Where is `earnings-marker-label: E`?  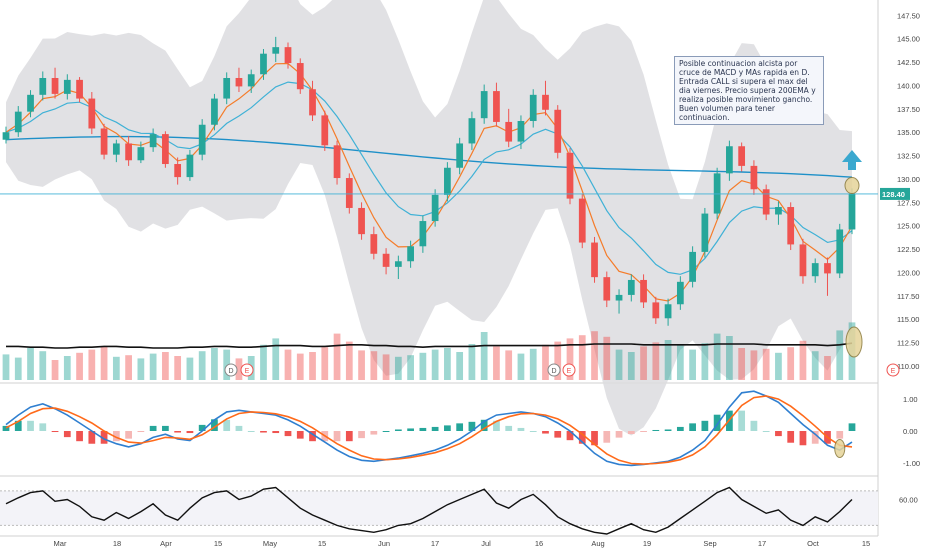
earnings-marker-label: E is located at coordinates (893, 371).